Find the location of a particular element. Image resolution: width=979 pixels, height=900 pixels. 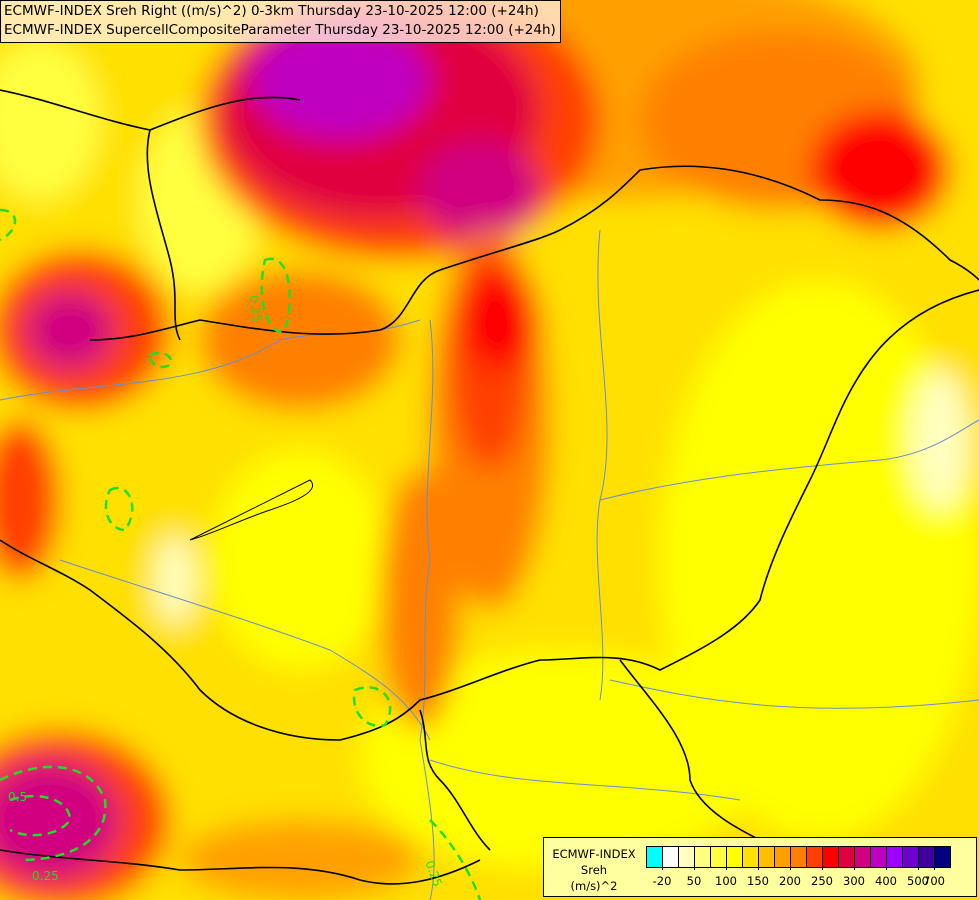

legend-color-bar is located at coordinates (798, 857).